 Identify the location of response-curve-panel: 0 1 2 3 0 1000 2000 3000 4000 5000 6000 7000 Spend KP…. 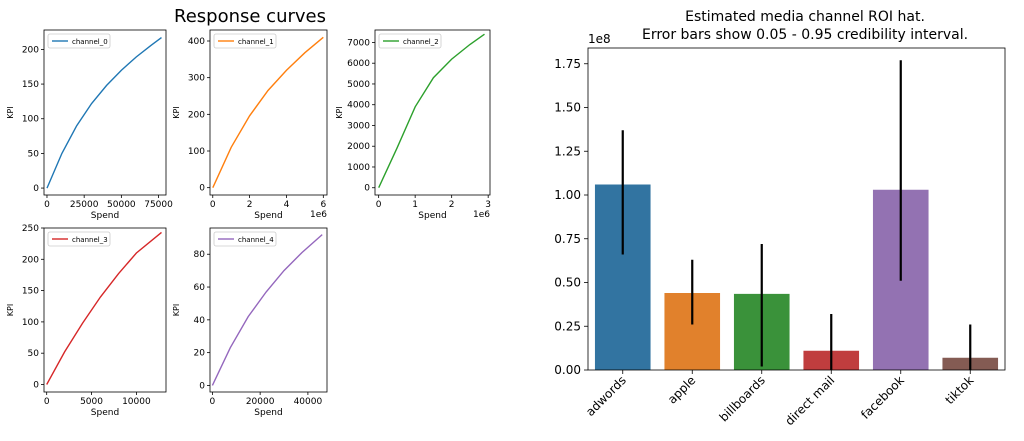
(413, 125).